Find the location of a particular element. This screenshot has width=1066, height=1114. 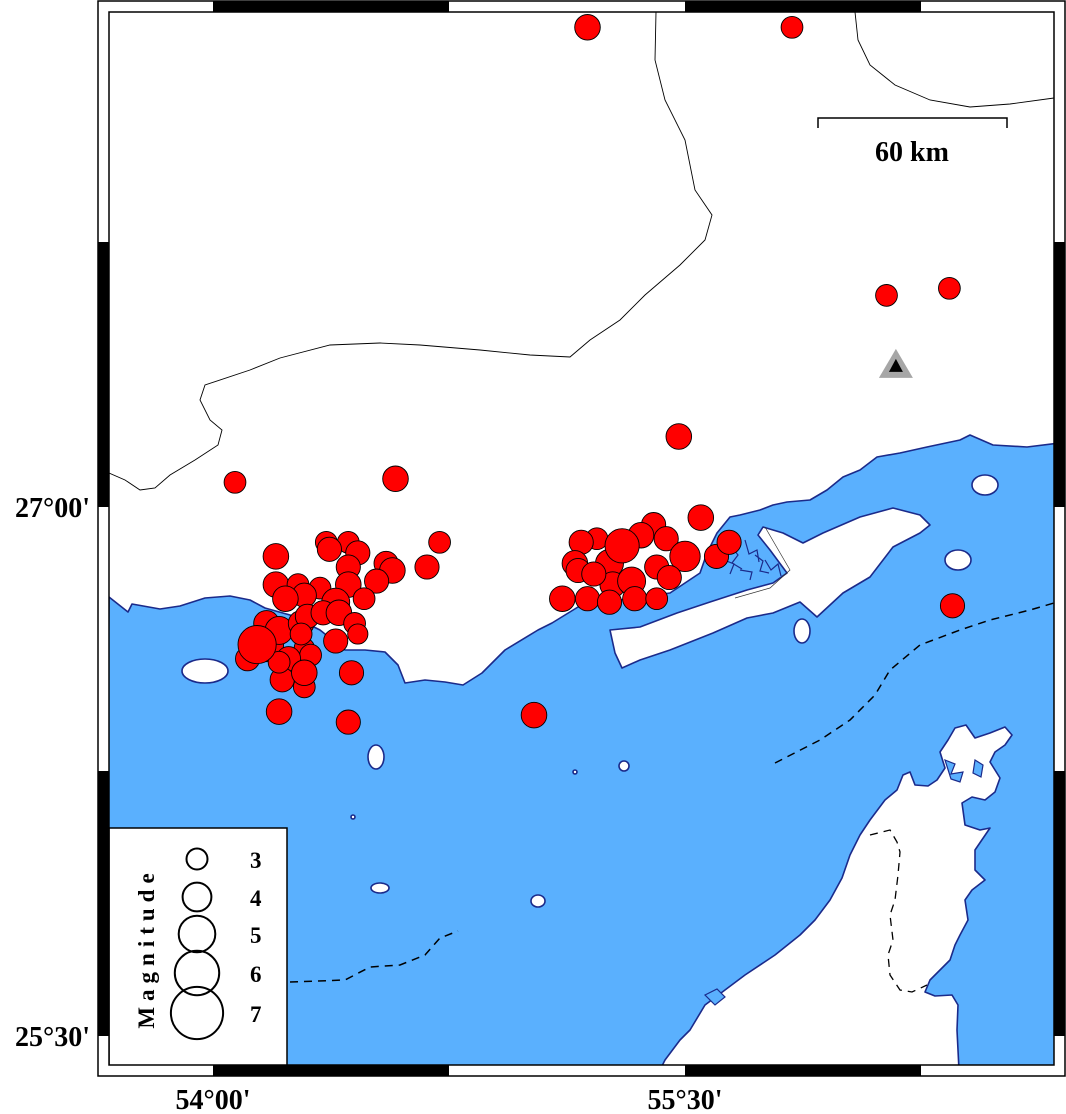

x-tick-label: 54°00' is located at coordinates (213, 1099).